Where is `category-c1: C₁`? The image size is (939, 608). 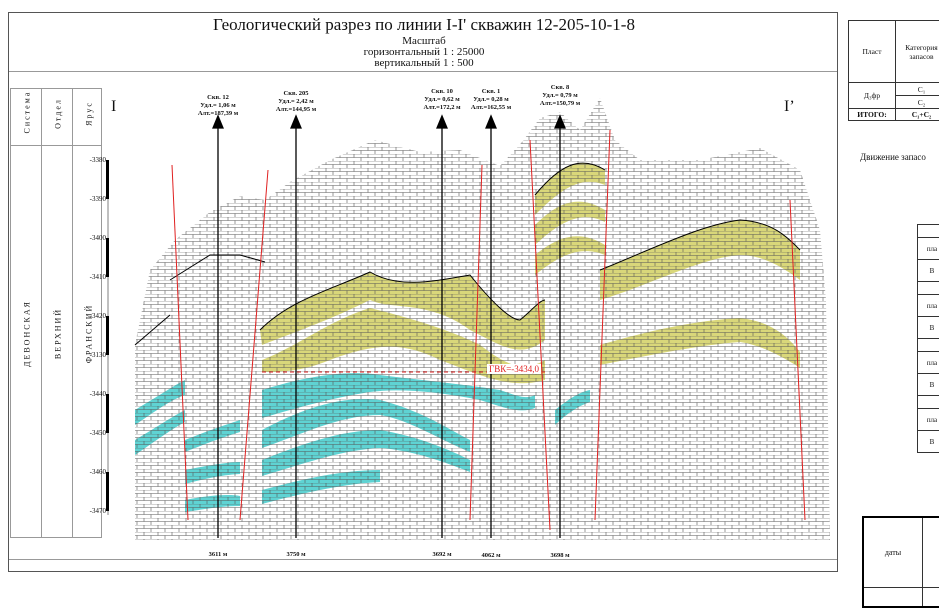 category-c1: C₁ is located at coordinates (917, 89).